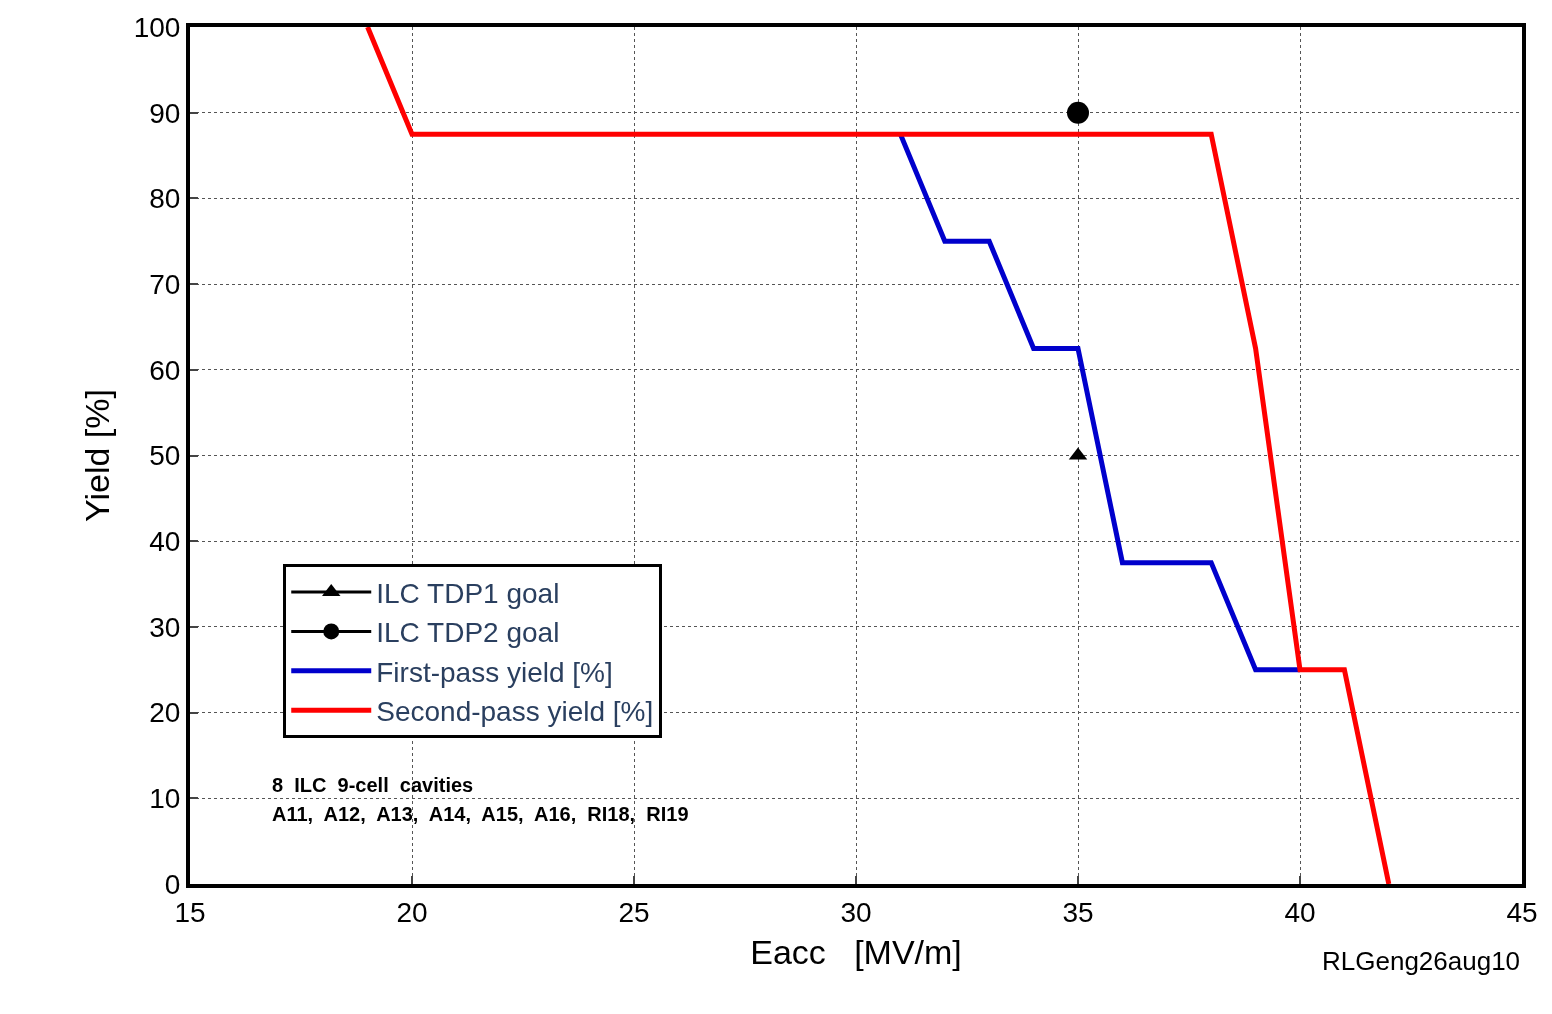 The height and width of the screenshot is (1014, 1552). What do you see at coordinates (412, 912) in the screenshot?
I see `x-tick-label: 20` at bounding box center [412, 912].